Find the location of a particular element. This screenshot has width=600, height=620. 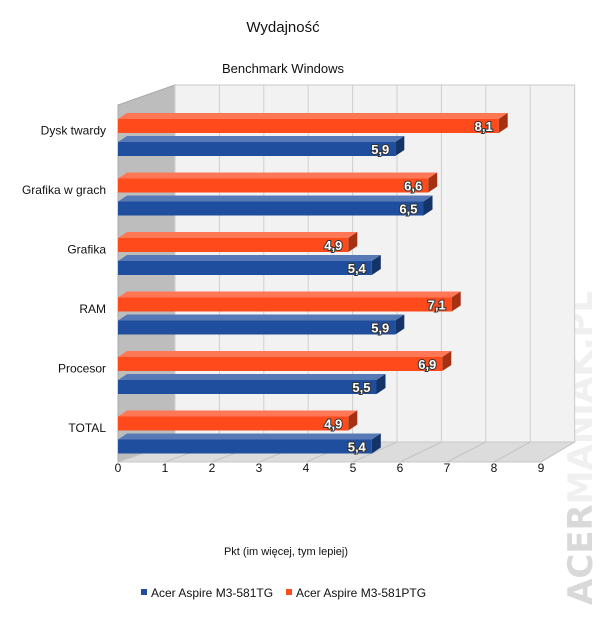

bar-acer-aspire-m3-581tg-grafika-w-grach-top is located at coordinates (275, 198).